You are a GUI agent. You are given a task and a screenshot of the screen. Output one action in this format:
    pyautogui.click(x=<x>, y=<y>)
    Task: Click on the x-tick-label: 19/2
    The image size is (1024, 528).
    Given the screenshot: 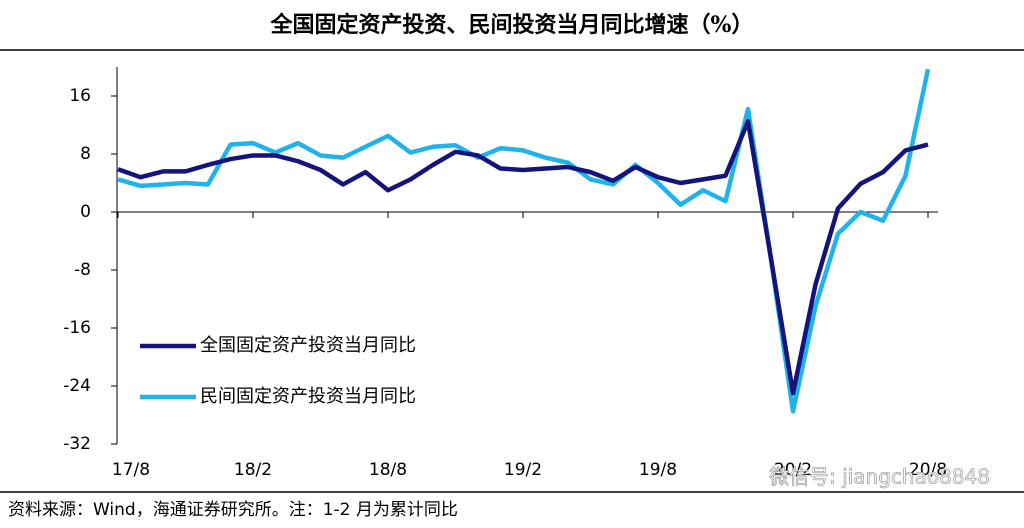 What is the action you would take?
    pyautogui.click(x=523, y=470)
    